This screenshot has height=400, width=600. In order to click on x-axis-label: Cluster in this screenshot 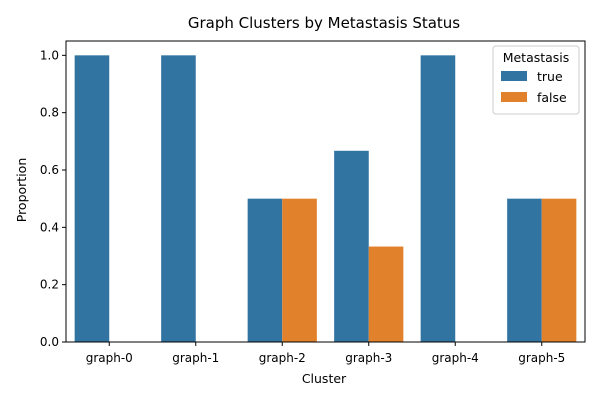, I will do `click(324, 378)`.